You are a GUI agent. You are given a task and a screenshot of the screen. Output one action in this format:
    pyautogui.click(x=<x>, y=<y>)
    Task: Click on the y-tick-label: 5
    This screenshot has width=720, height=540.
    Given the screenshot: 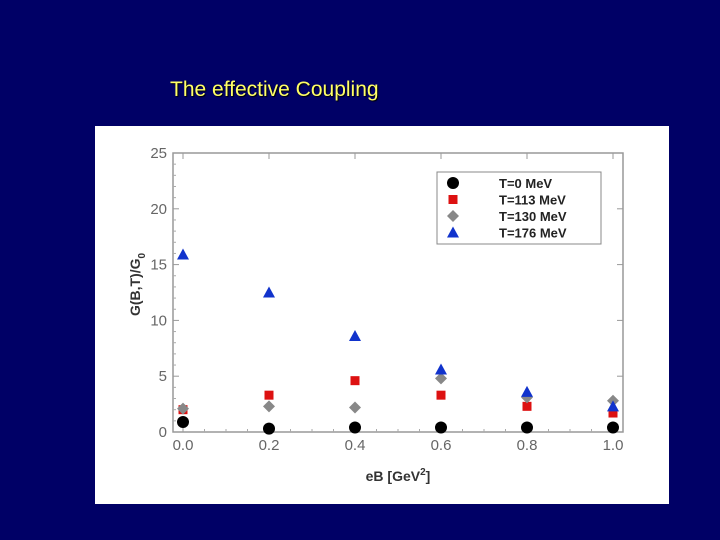 What is the action you would take?
    pyautogui.click(x=163, y=376)
    